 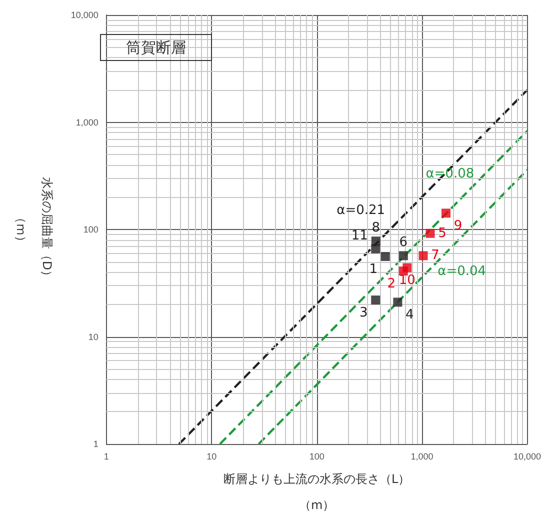 What do you see at coordinates (106, 457) in the screenshot?
I see `x-tick-label: 1` at bounding box center [106, 457].